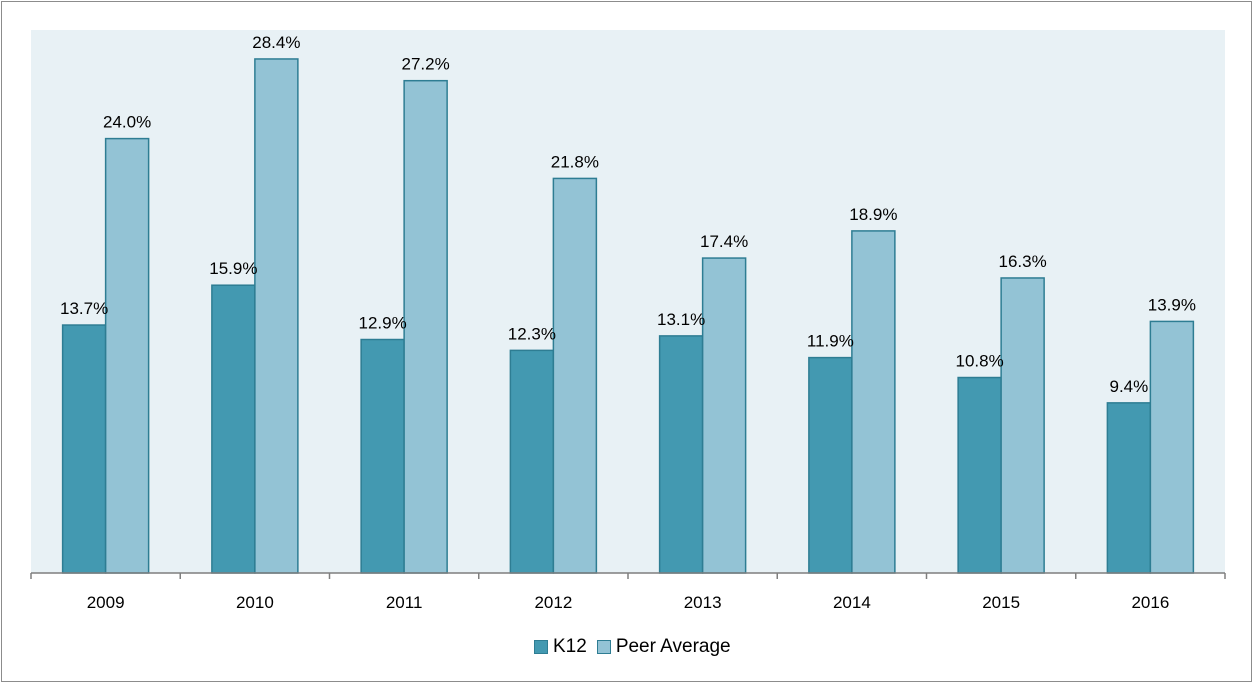 The width and height of the screenshot is (1253, 683). What do you see at coordinates (1023, 261) in the screenshot?
I see `data-label-peer-average-2015: 16.3%` at bounding box center [1023, 261].